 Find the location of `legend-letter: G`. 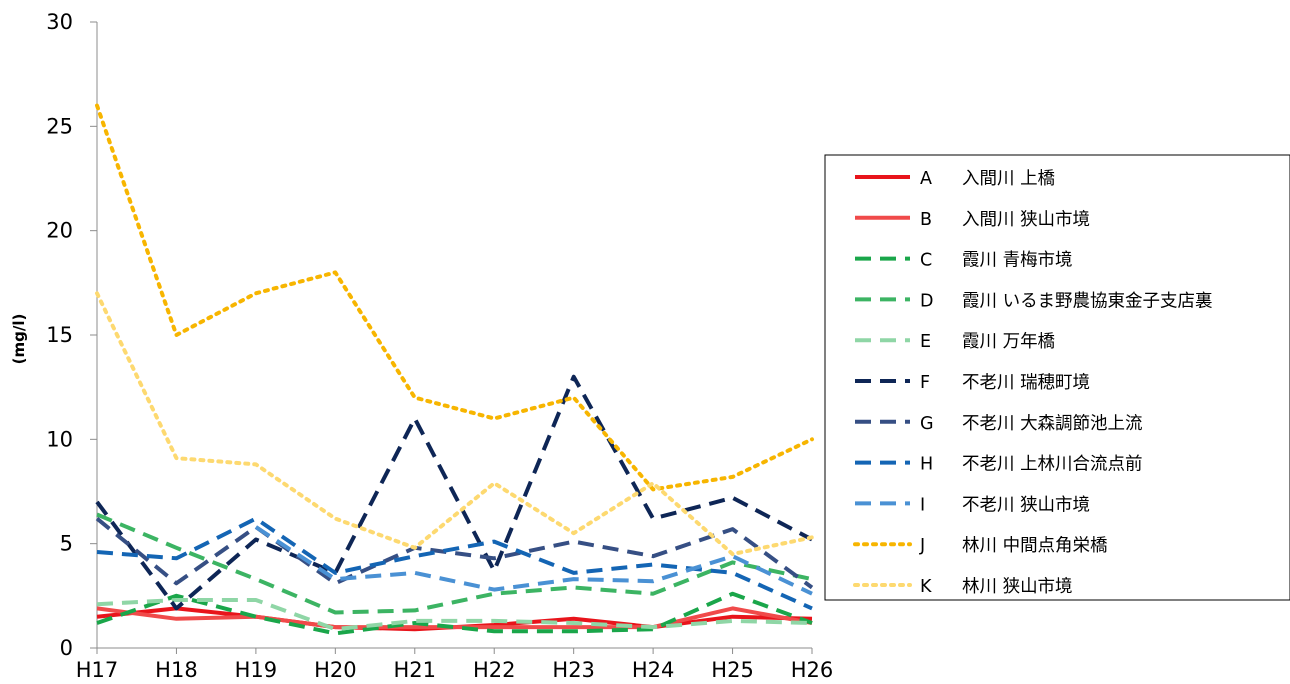

legend-letter: G is located at coordinates (927, 424).